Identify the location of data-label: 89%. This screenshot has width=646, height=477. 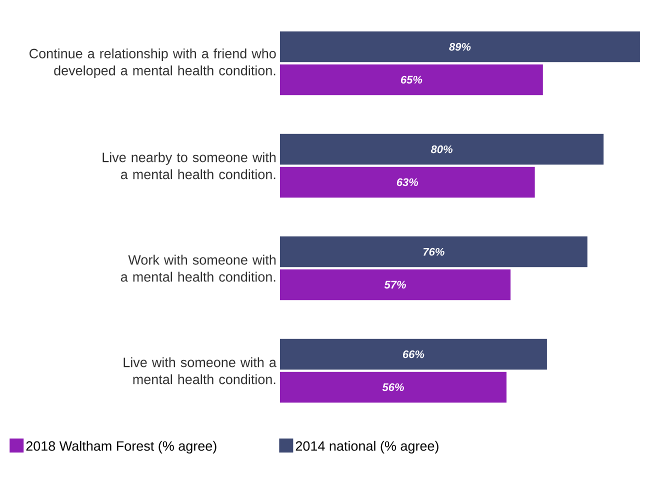
(460, 46).